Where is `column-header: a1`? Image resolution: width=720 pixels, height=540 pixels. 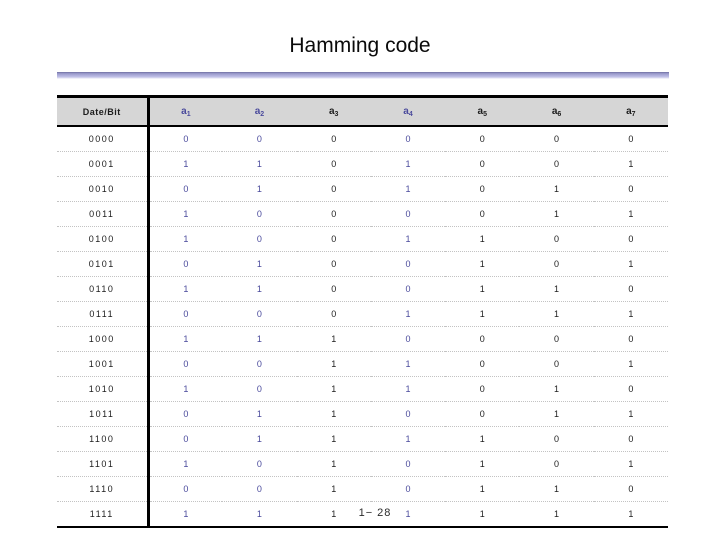 column-header: a1 is located at coordinates (185, 111).